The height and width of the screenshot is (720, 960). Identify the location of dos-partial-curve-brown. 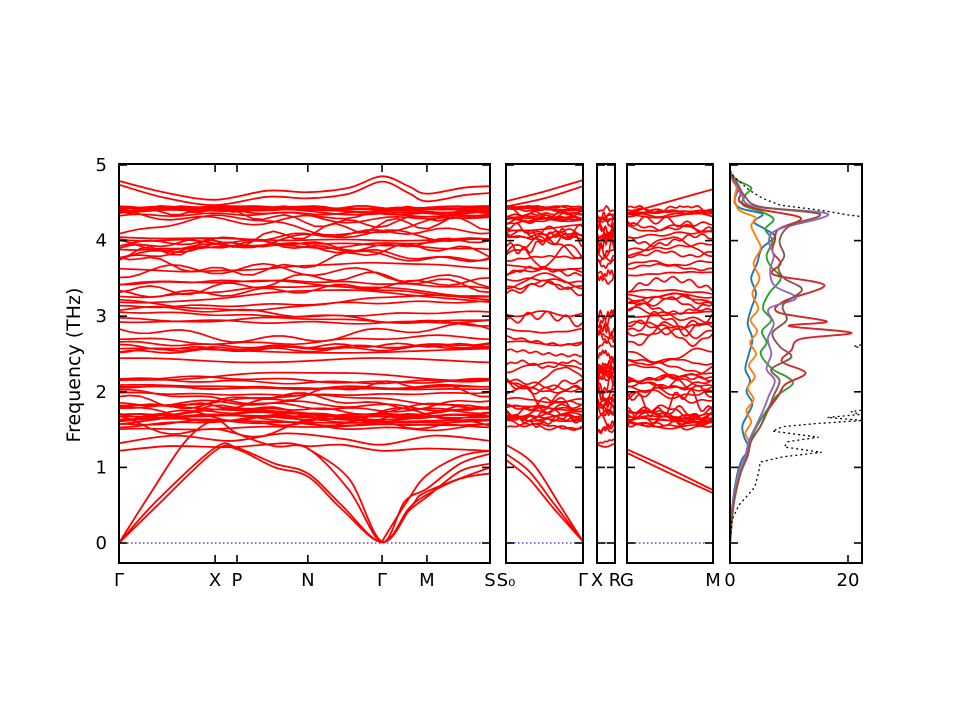
(776, 358).